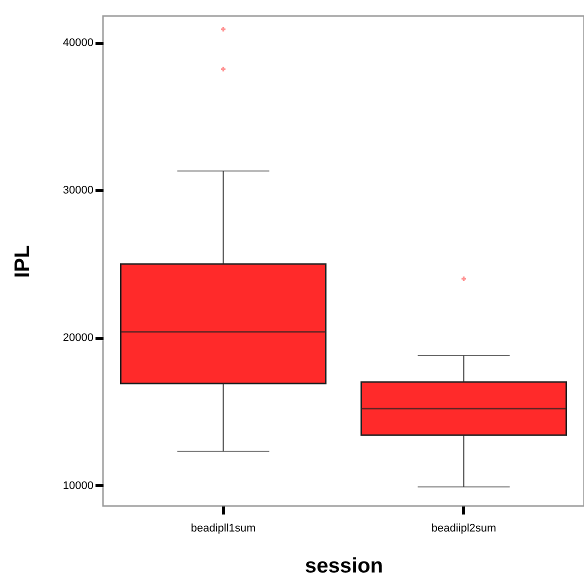 This screenshot has height=582, width=584. What do you see at coordinates (78, 338) in the screenshot?
I see `y-tick-label: 20000` at bounding box center [78, 338].